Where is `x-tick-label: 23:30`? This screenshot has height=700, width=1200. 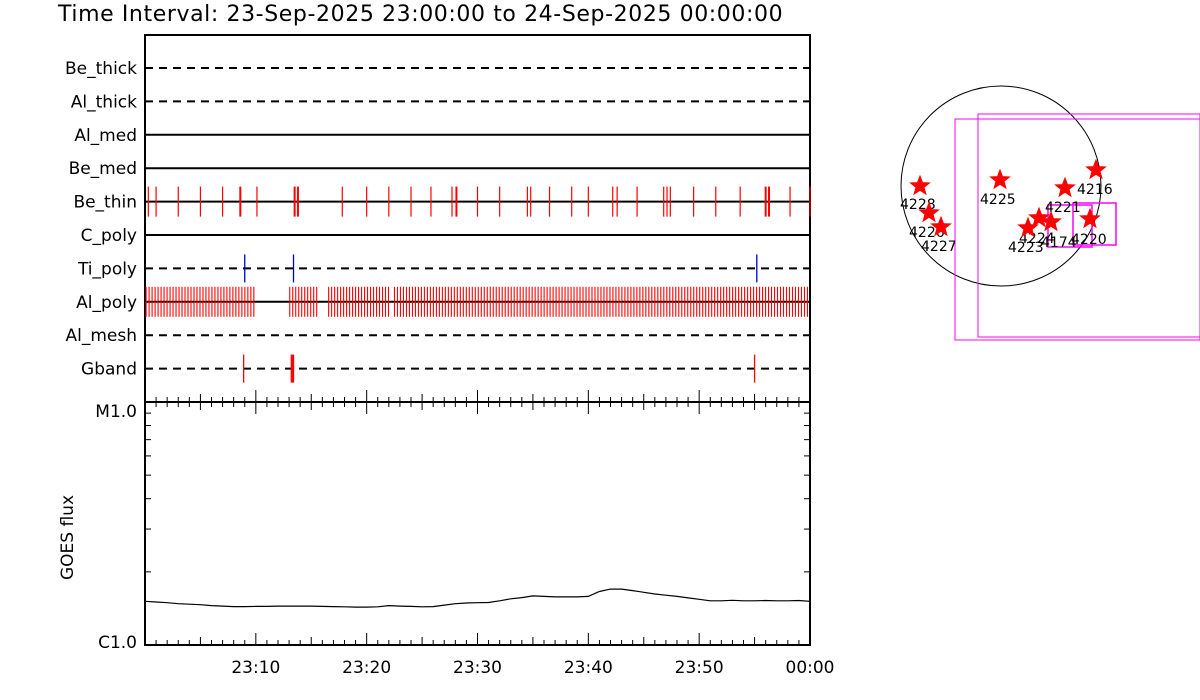 x-tick-label: 23:30 is located at coordinates (477, 668).